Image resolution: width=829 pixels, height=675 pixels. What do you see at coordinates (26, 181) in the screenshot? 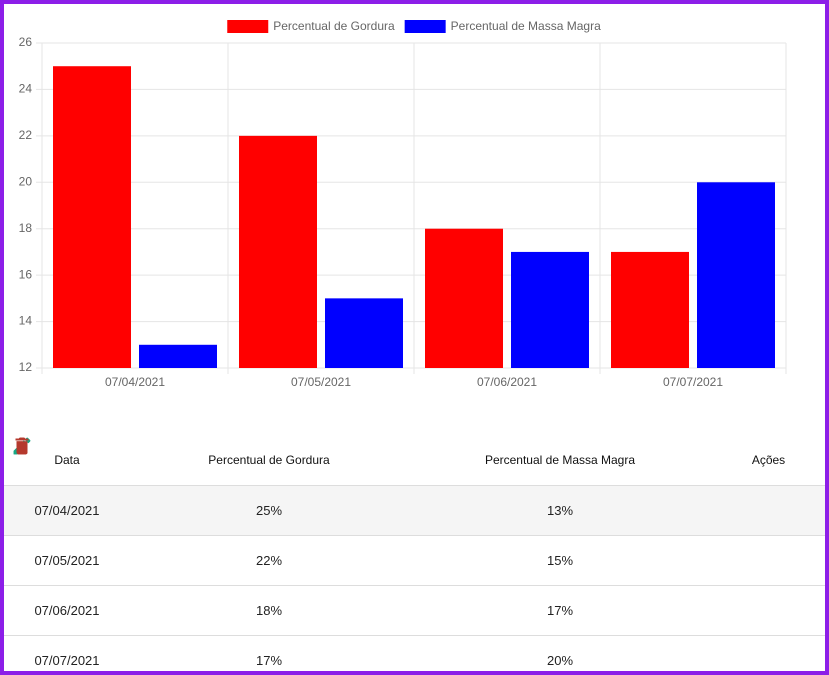
I see `y-tick-label: 20` at bounding box center [26, 181].